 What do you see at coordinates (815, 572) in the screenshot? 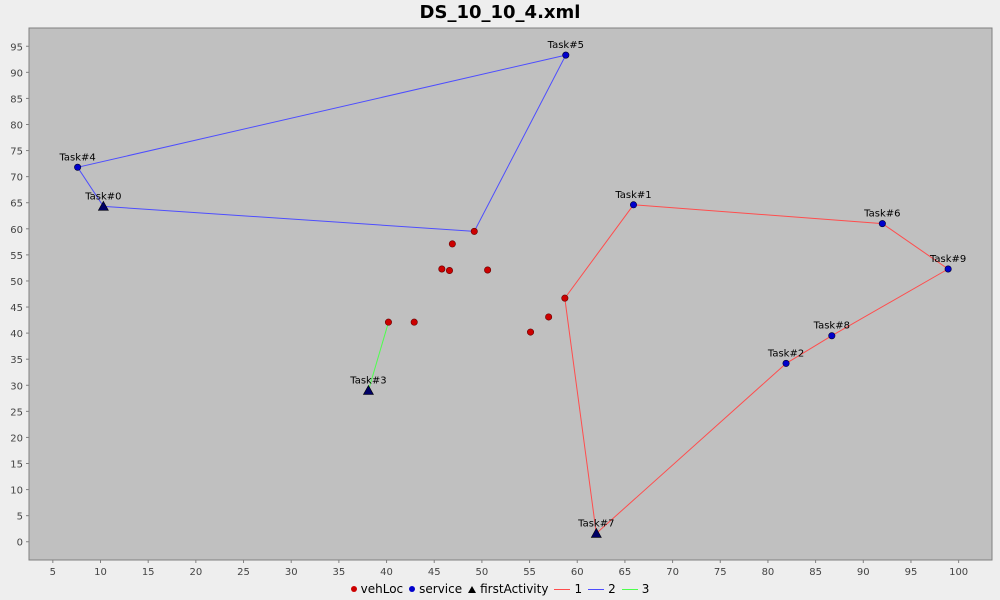
I see `x-tick-label: 85` at bounding box center [815, 572].